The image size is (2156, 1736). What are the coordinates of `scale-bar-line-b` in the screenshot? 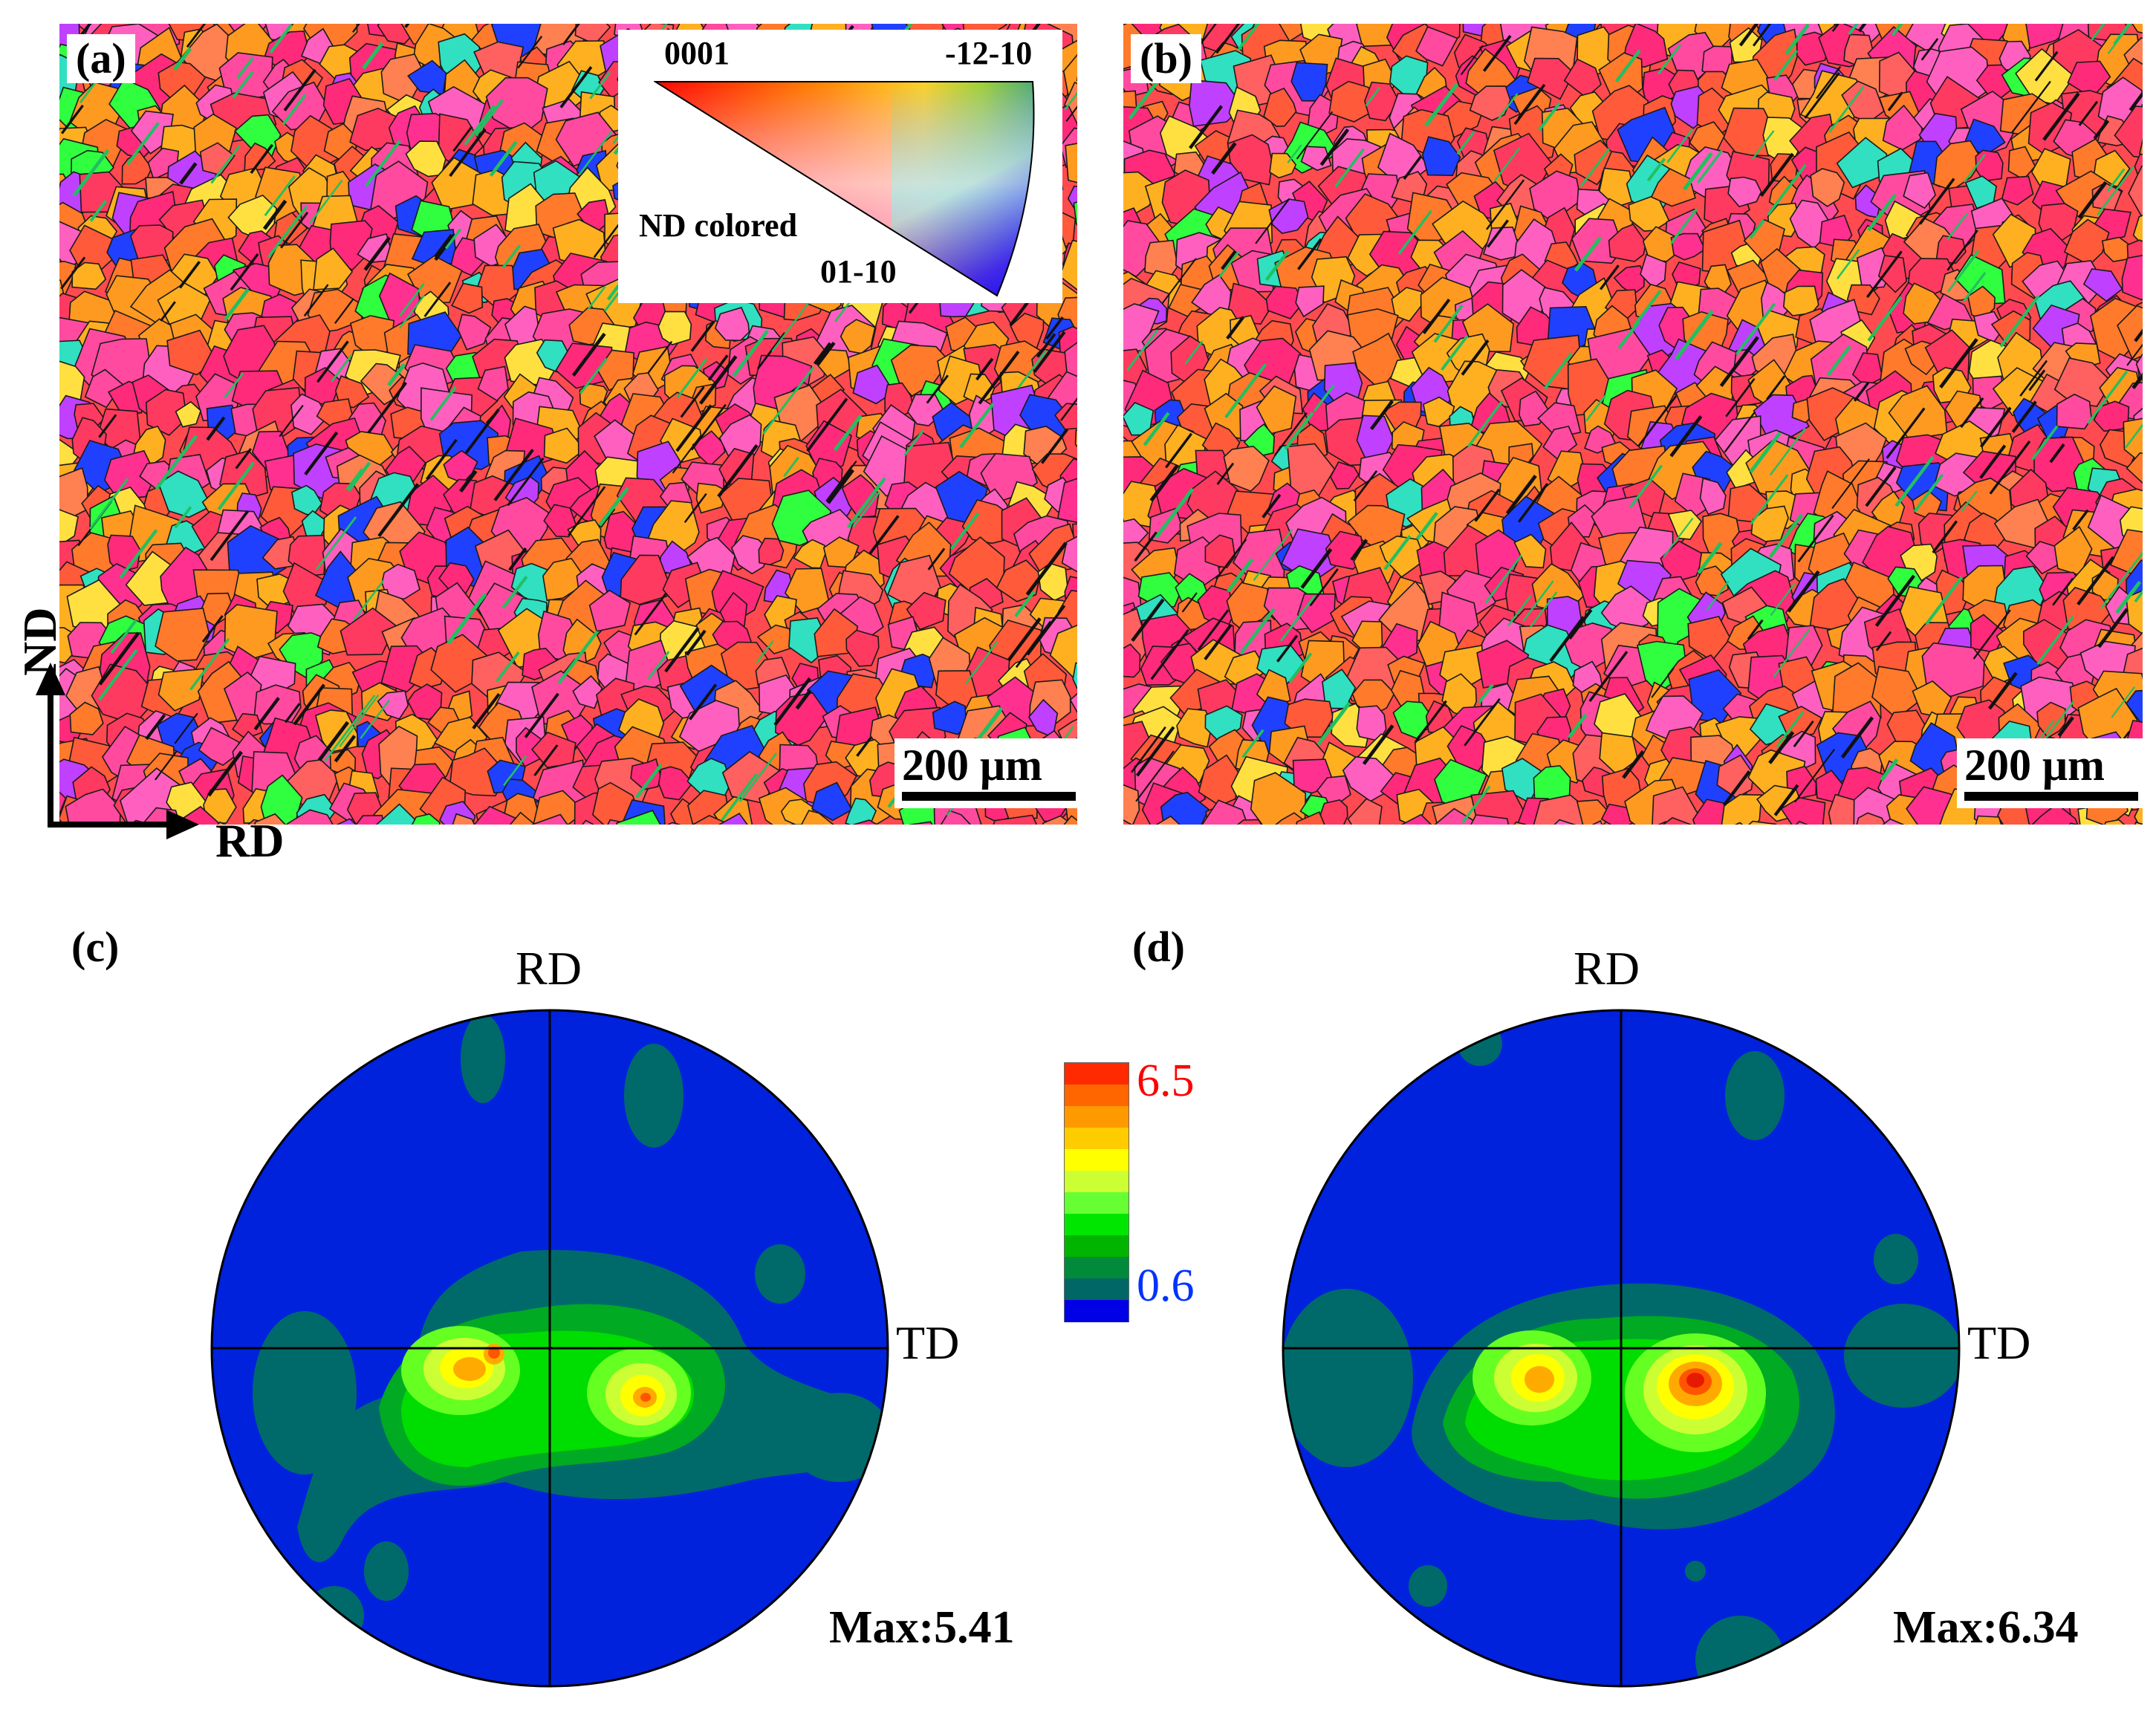 It's located at (2051, 796).